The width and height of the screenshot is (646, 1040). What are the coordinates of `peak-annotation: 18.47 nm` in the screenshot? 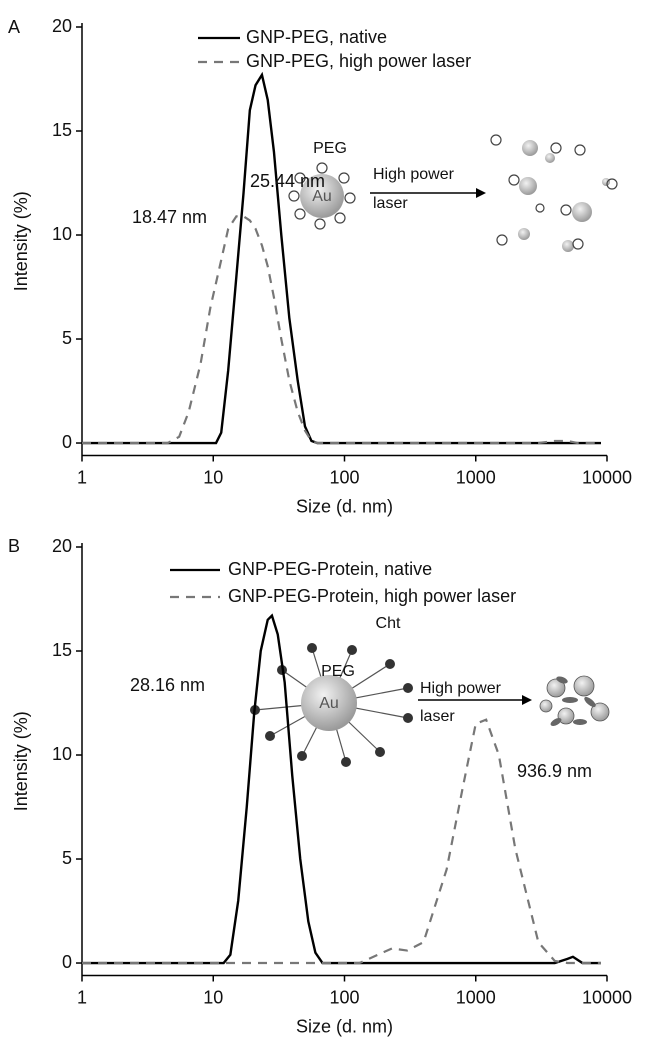 It's located at (169, 217).